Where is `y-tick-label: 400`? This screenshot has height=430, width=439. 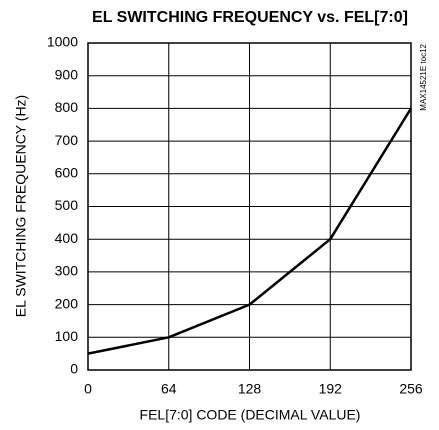 y-tick-label: 400 is located at coordinates (67, 238).